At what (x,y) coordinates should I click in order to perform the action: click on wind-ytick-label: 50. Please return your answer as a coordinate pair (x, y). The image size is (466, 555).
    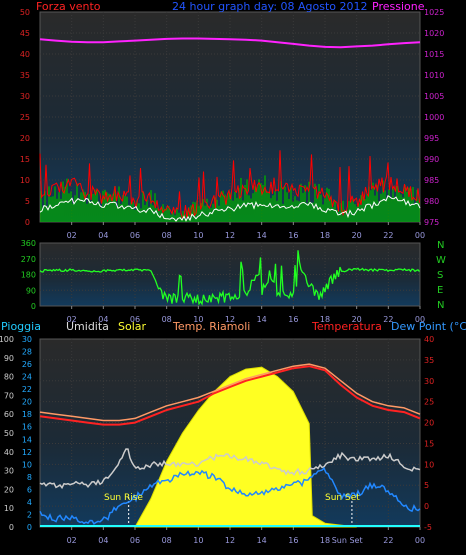
    Looking at the image, I should click on (25, 12).